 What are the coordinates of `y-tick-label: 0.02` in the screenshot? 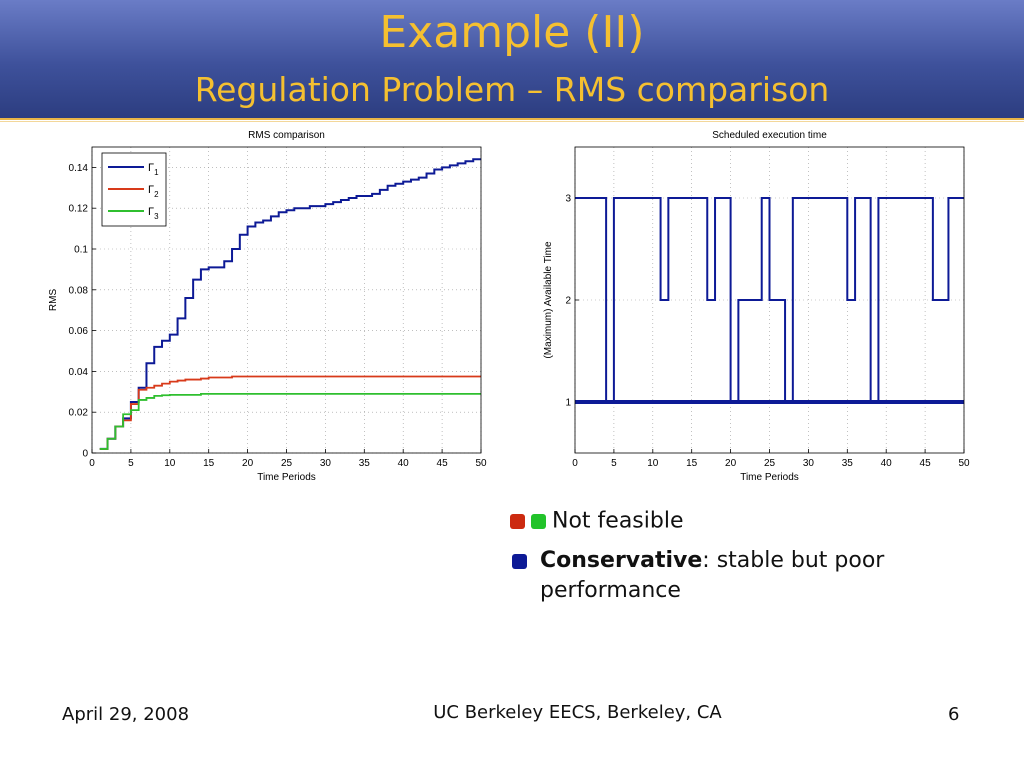 It's located at (79, 413).